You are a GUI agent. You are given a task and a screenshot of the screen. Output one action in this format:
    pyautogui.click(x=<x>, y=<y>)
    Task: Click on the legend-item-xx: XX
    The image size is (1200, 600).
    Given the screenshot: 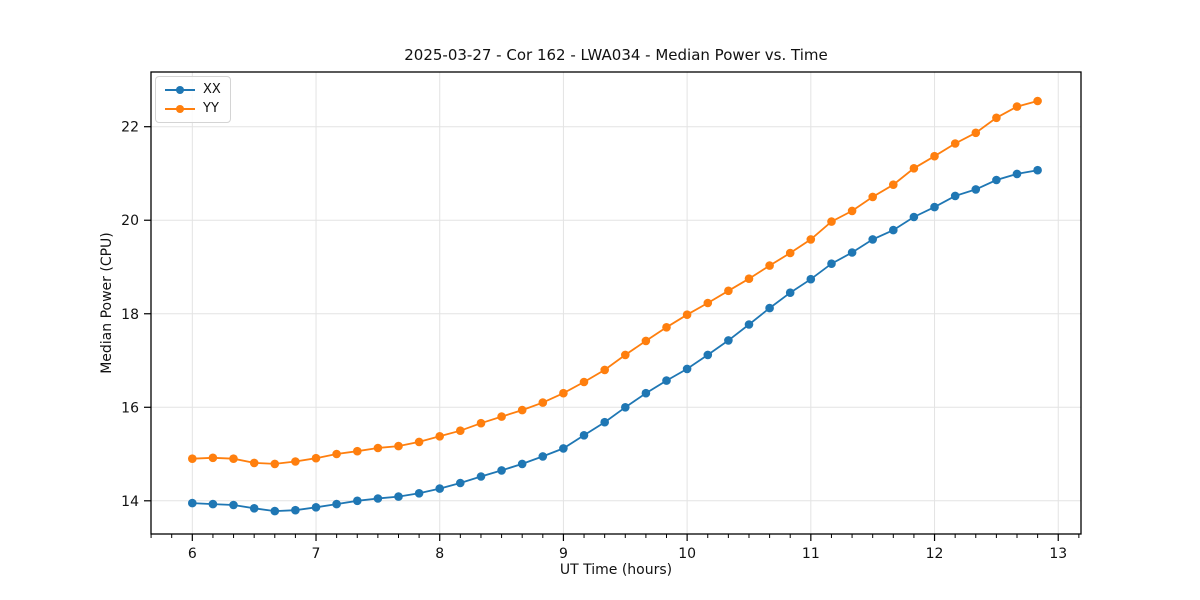 What is the action you would take?
    pyautogui.click(x=192, y=90)
    